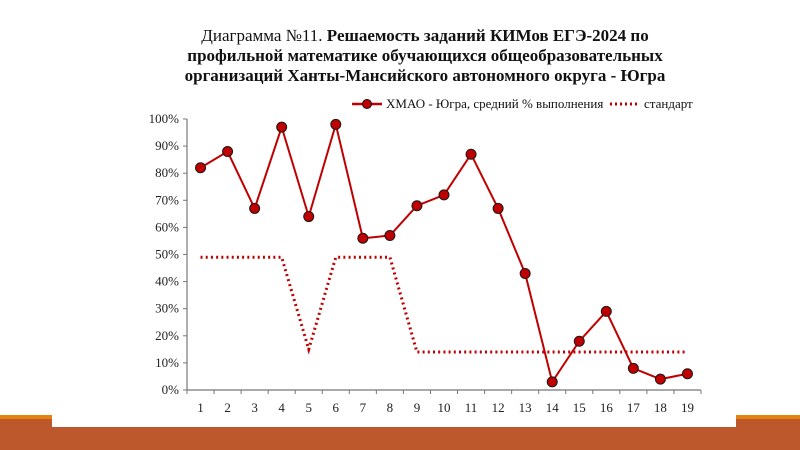 The image size is (800, 450). Describe the element at coordinates (167, 281) in the screenshot. I see `y-tick-label: 40%` at that location.